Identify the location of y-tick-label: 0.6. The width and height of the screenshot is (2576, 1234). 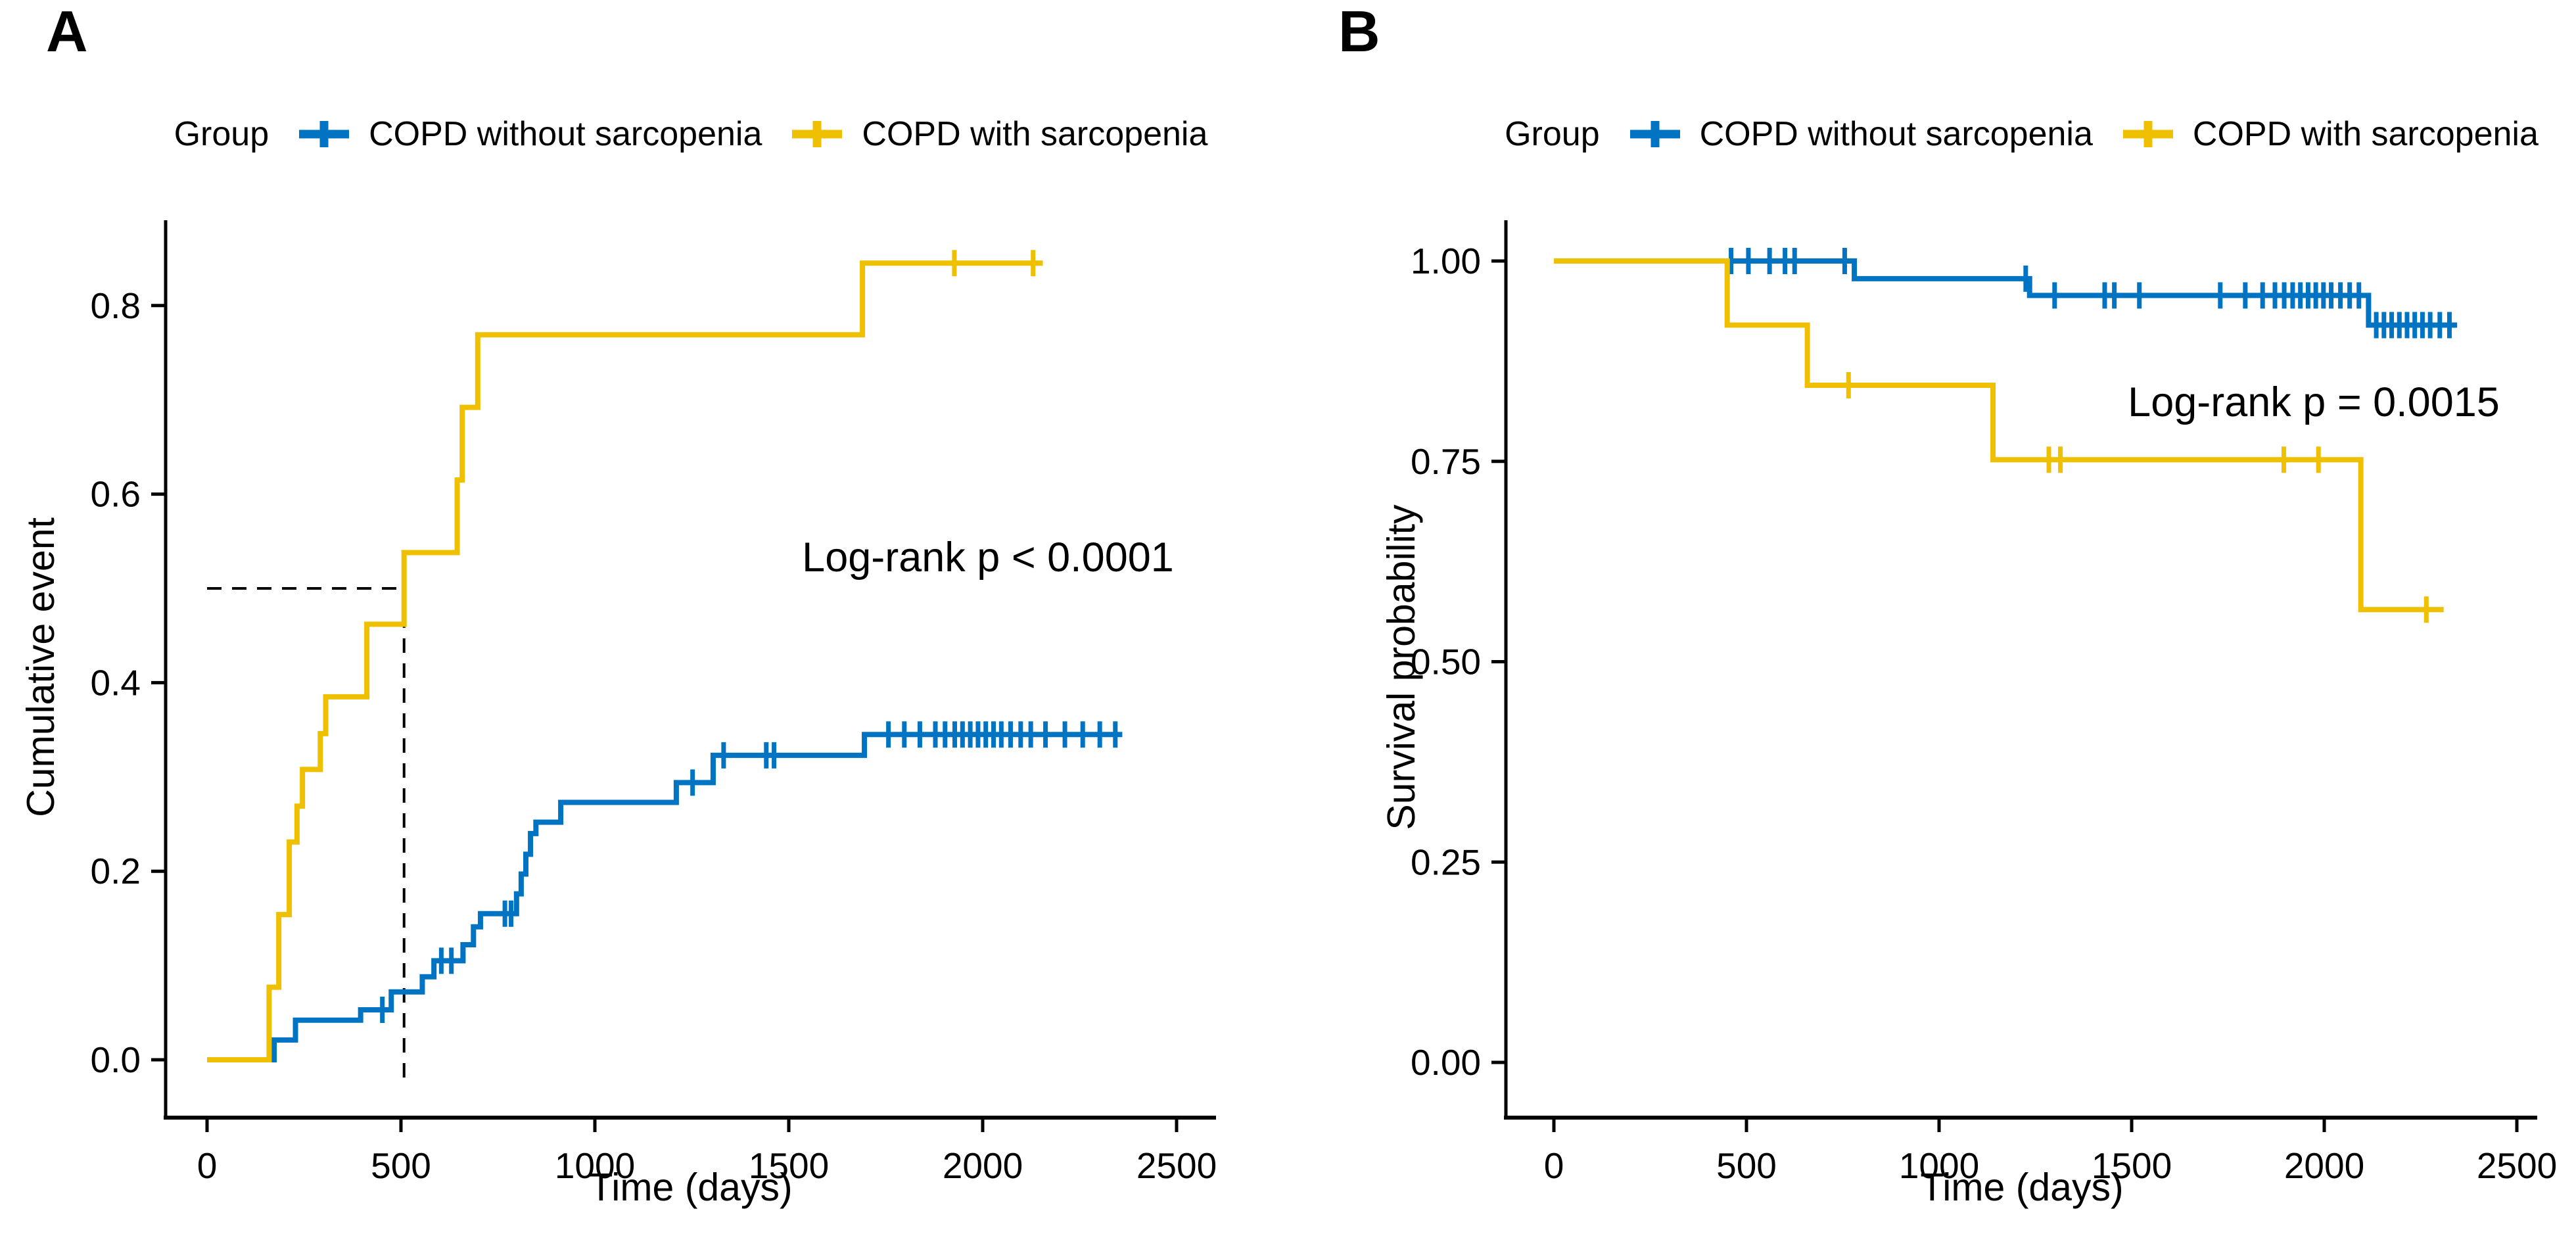
(116, 494).